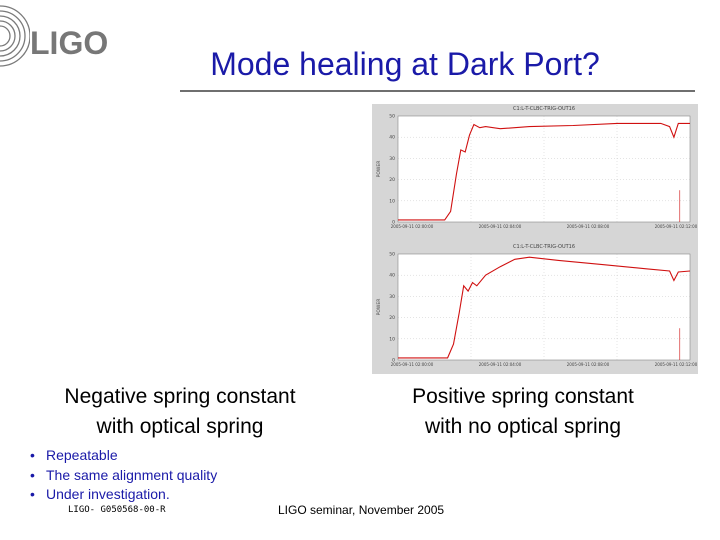  What do you see at coordinates (180, 396) in the screenshot?
I see `caption-line: Negative spring constant` at bounding box center [180, 396].